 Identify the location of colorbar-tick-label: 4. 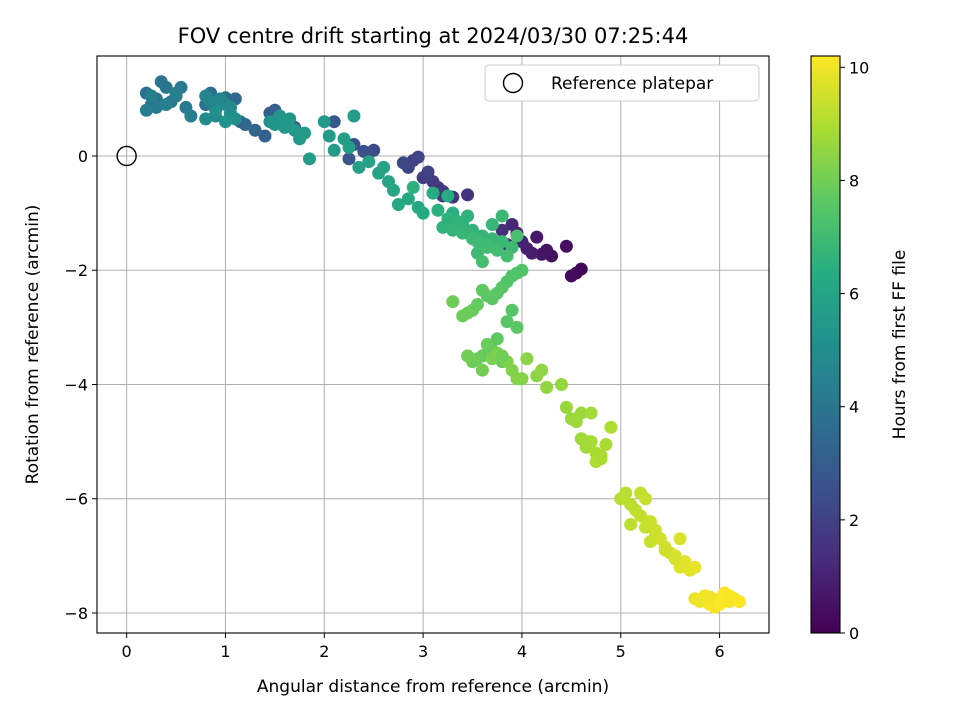
(854, 407).